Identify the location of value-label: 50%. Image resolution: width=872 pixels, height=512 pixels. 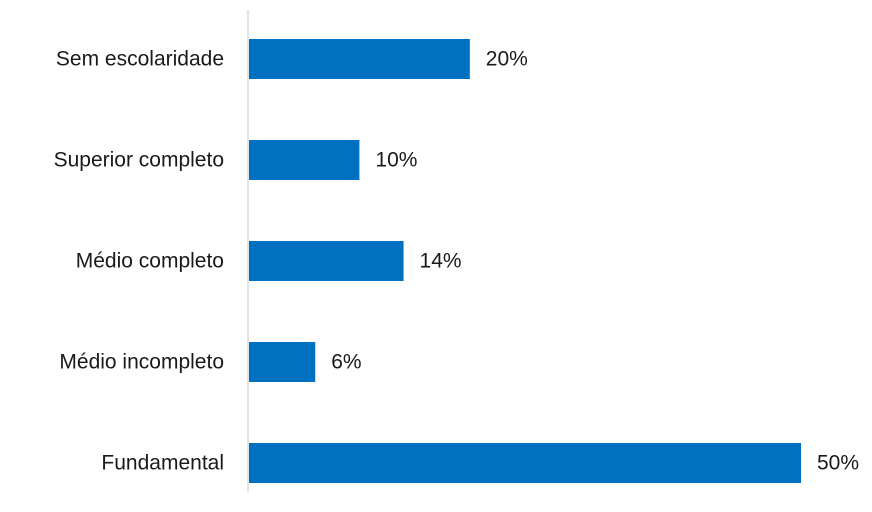
(838, 463).